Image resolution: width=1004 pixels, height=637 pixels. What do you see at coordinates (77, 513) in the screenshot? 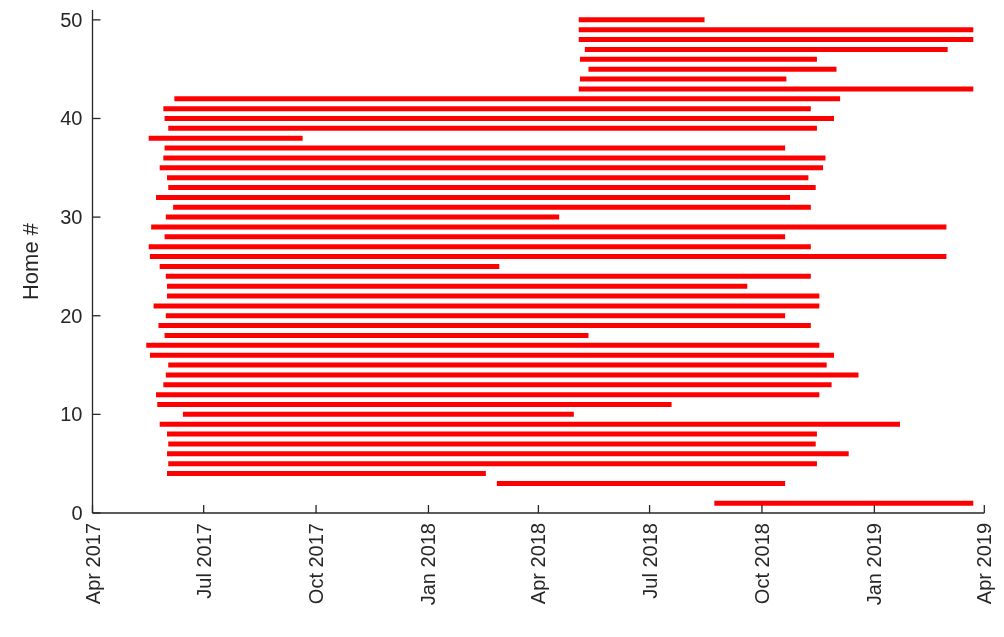
I see `y-tick-label: 0` at bounding box center [77, 513].